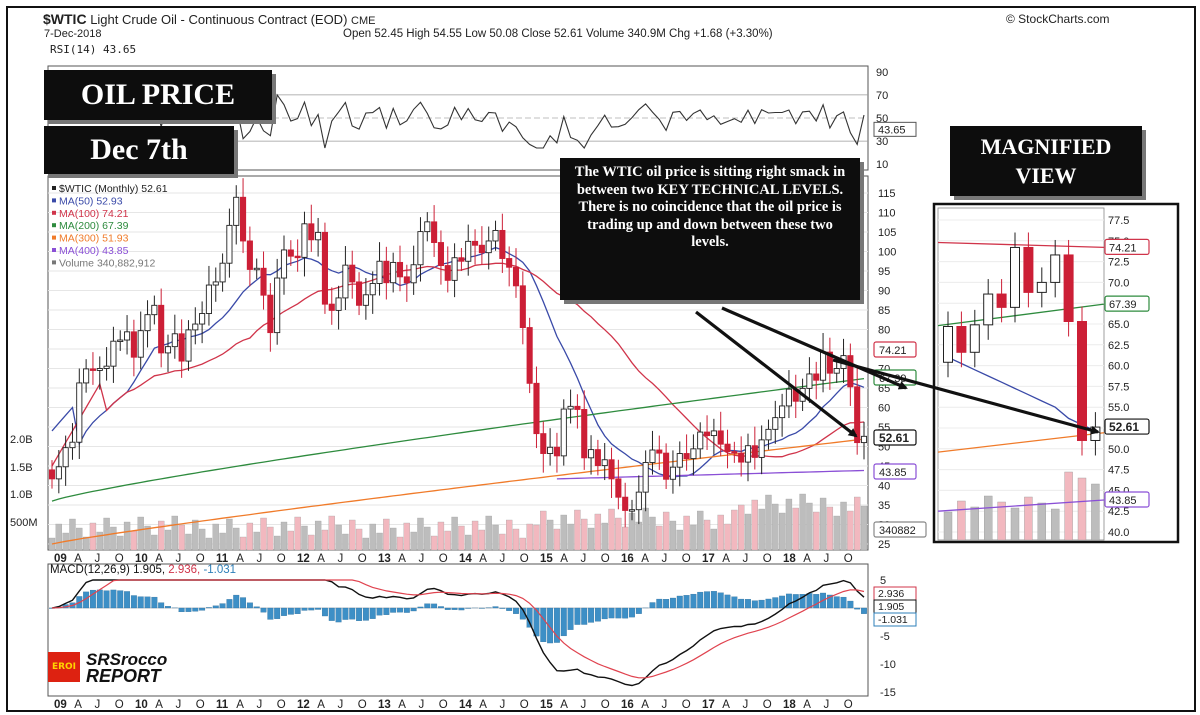 The width and height of the screenshot is (1200, 715). Describe the element at coordinates (113, 189) in the screenshot. I see `legend-entry: $WTIC (Monthly) 52.61` at that location.